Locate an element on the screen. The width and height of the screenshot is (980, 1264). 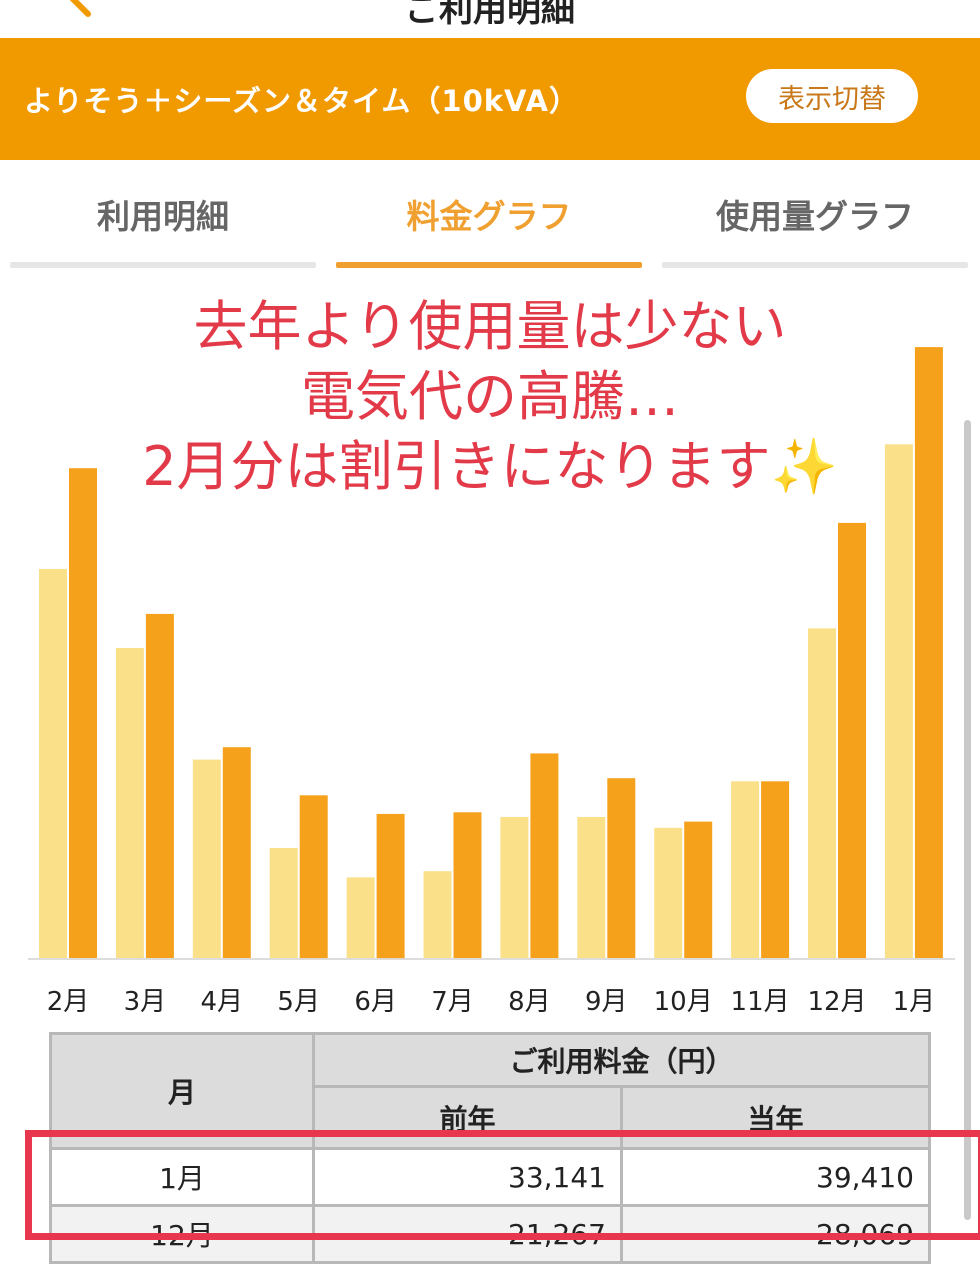
x-tick-label: 9月 is located at coordinates (606, 1002).